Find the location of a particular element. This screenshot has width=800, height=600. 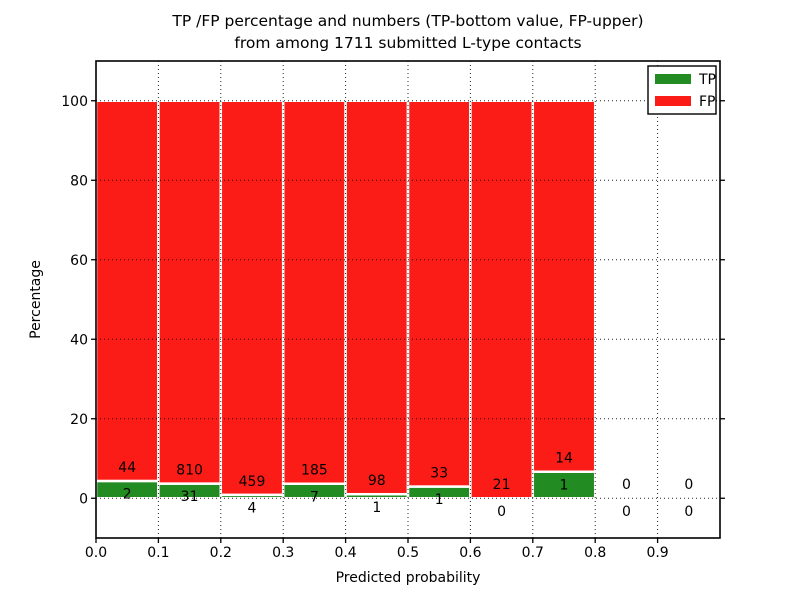

bar-fp-0.7-0.8 is located at coordinates (564, 286).